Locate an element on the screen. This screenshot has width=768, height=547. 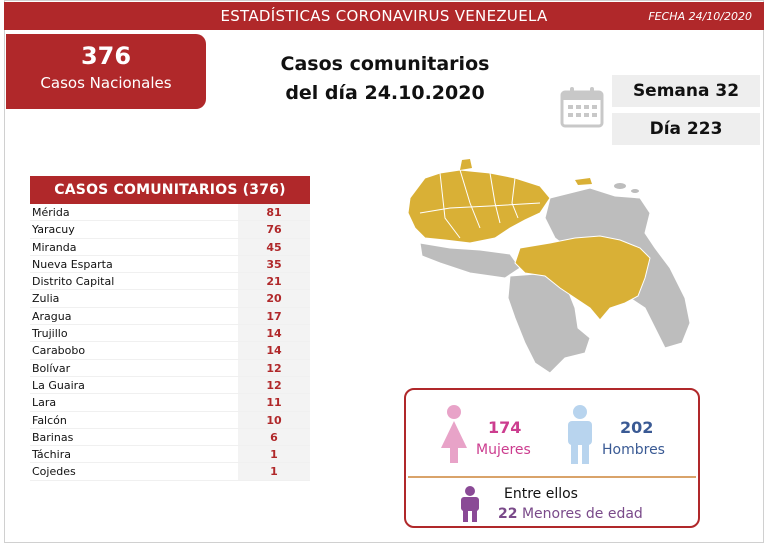
table-cell-state: Trujillo is located at coordinates (50, 334).